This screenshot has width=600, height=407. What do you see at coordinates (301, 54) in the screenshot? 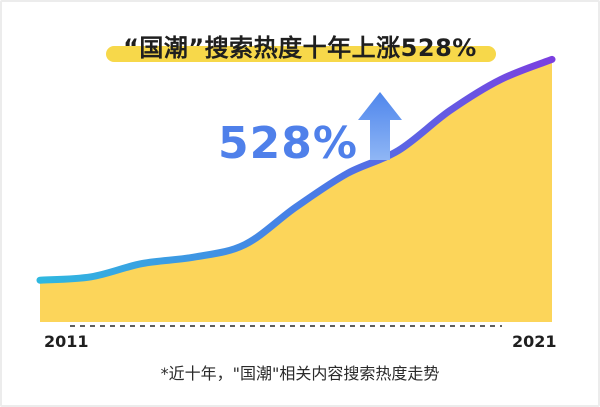
I see `title-highlight` at bounding box center [301, 54].